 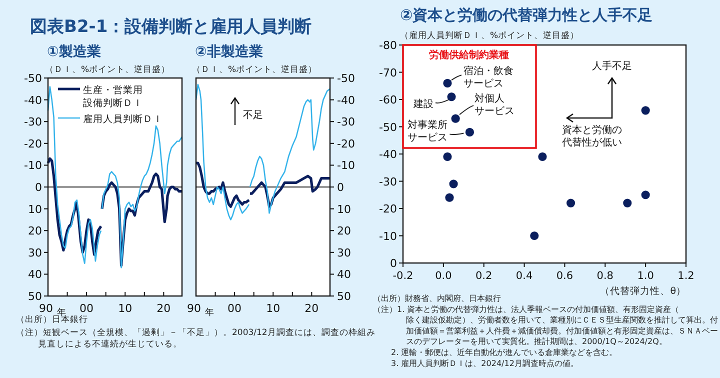 What do you see at coordinates (645, 276) in the screenshot?
I see `x-tick-label: 1.0` at bounding box center [645, 276].